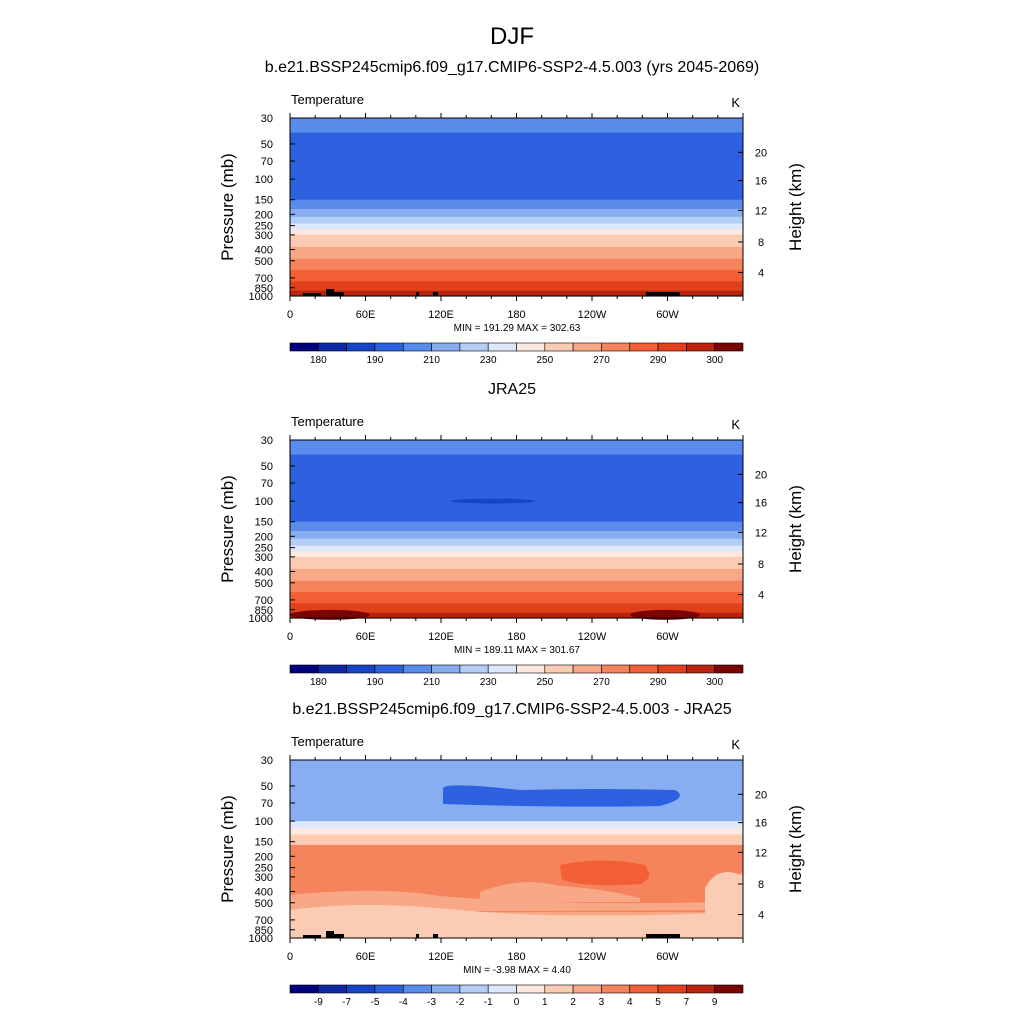  I want to click on colorbar-label: 1, so click(545, 1002).